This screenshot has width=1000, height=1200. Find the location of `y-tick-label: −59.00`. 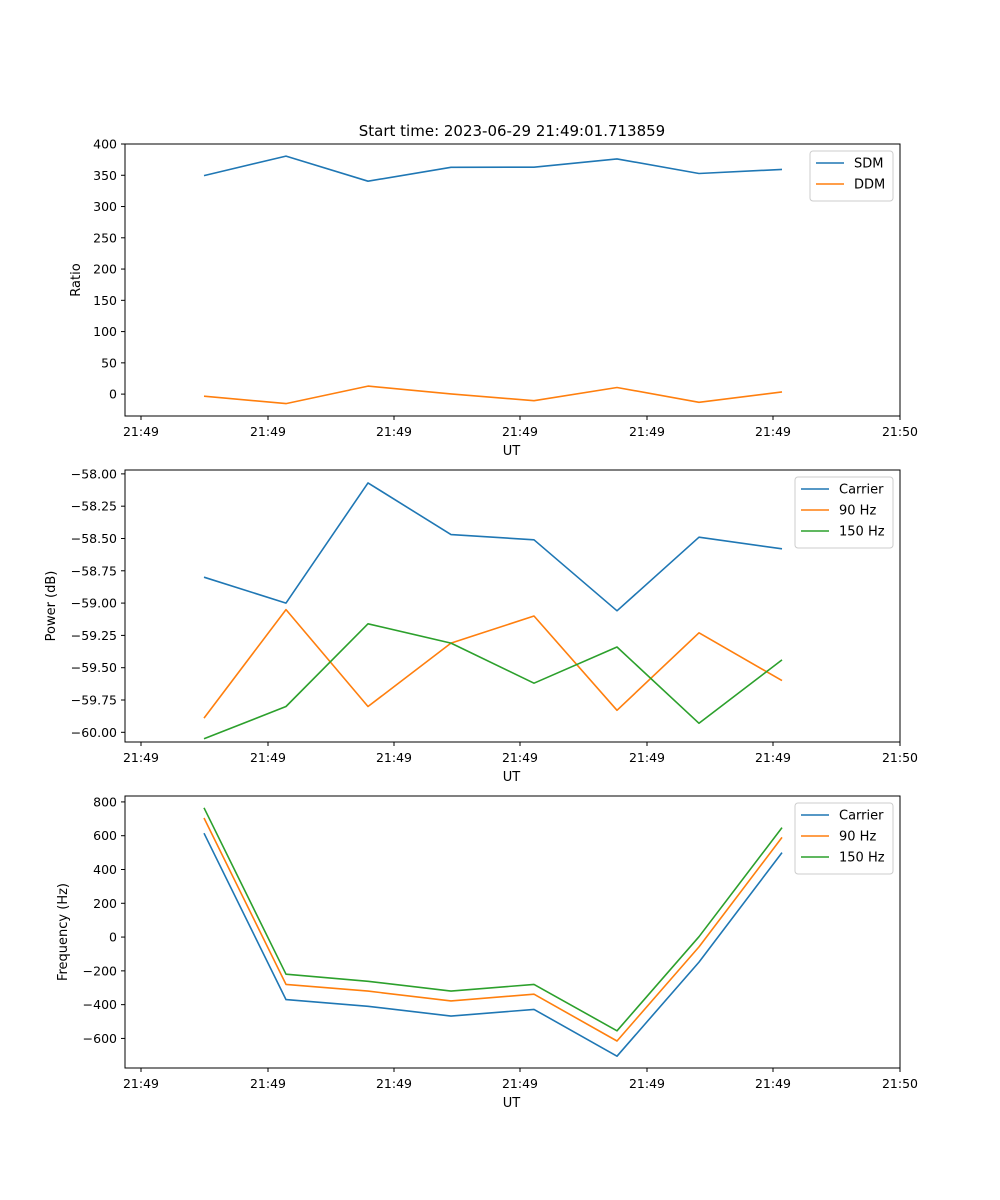

y-tick-label: −59.00 is located at coordinates (94, 603).